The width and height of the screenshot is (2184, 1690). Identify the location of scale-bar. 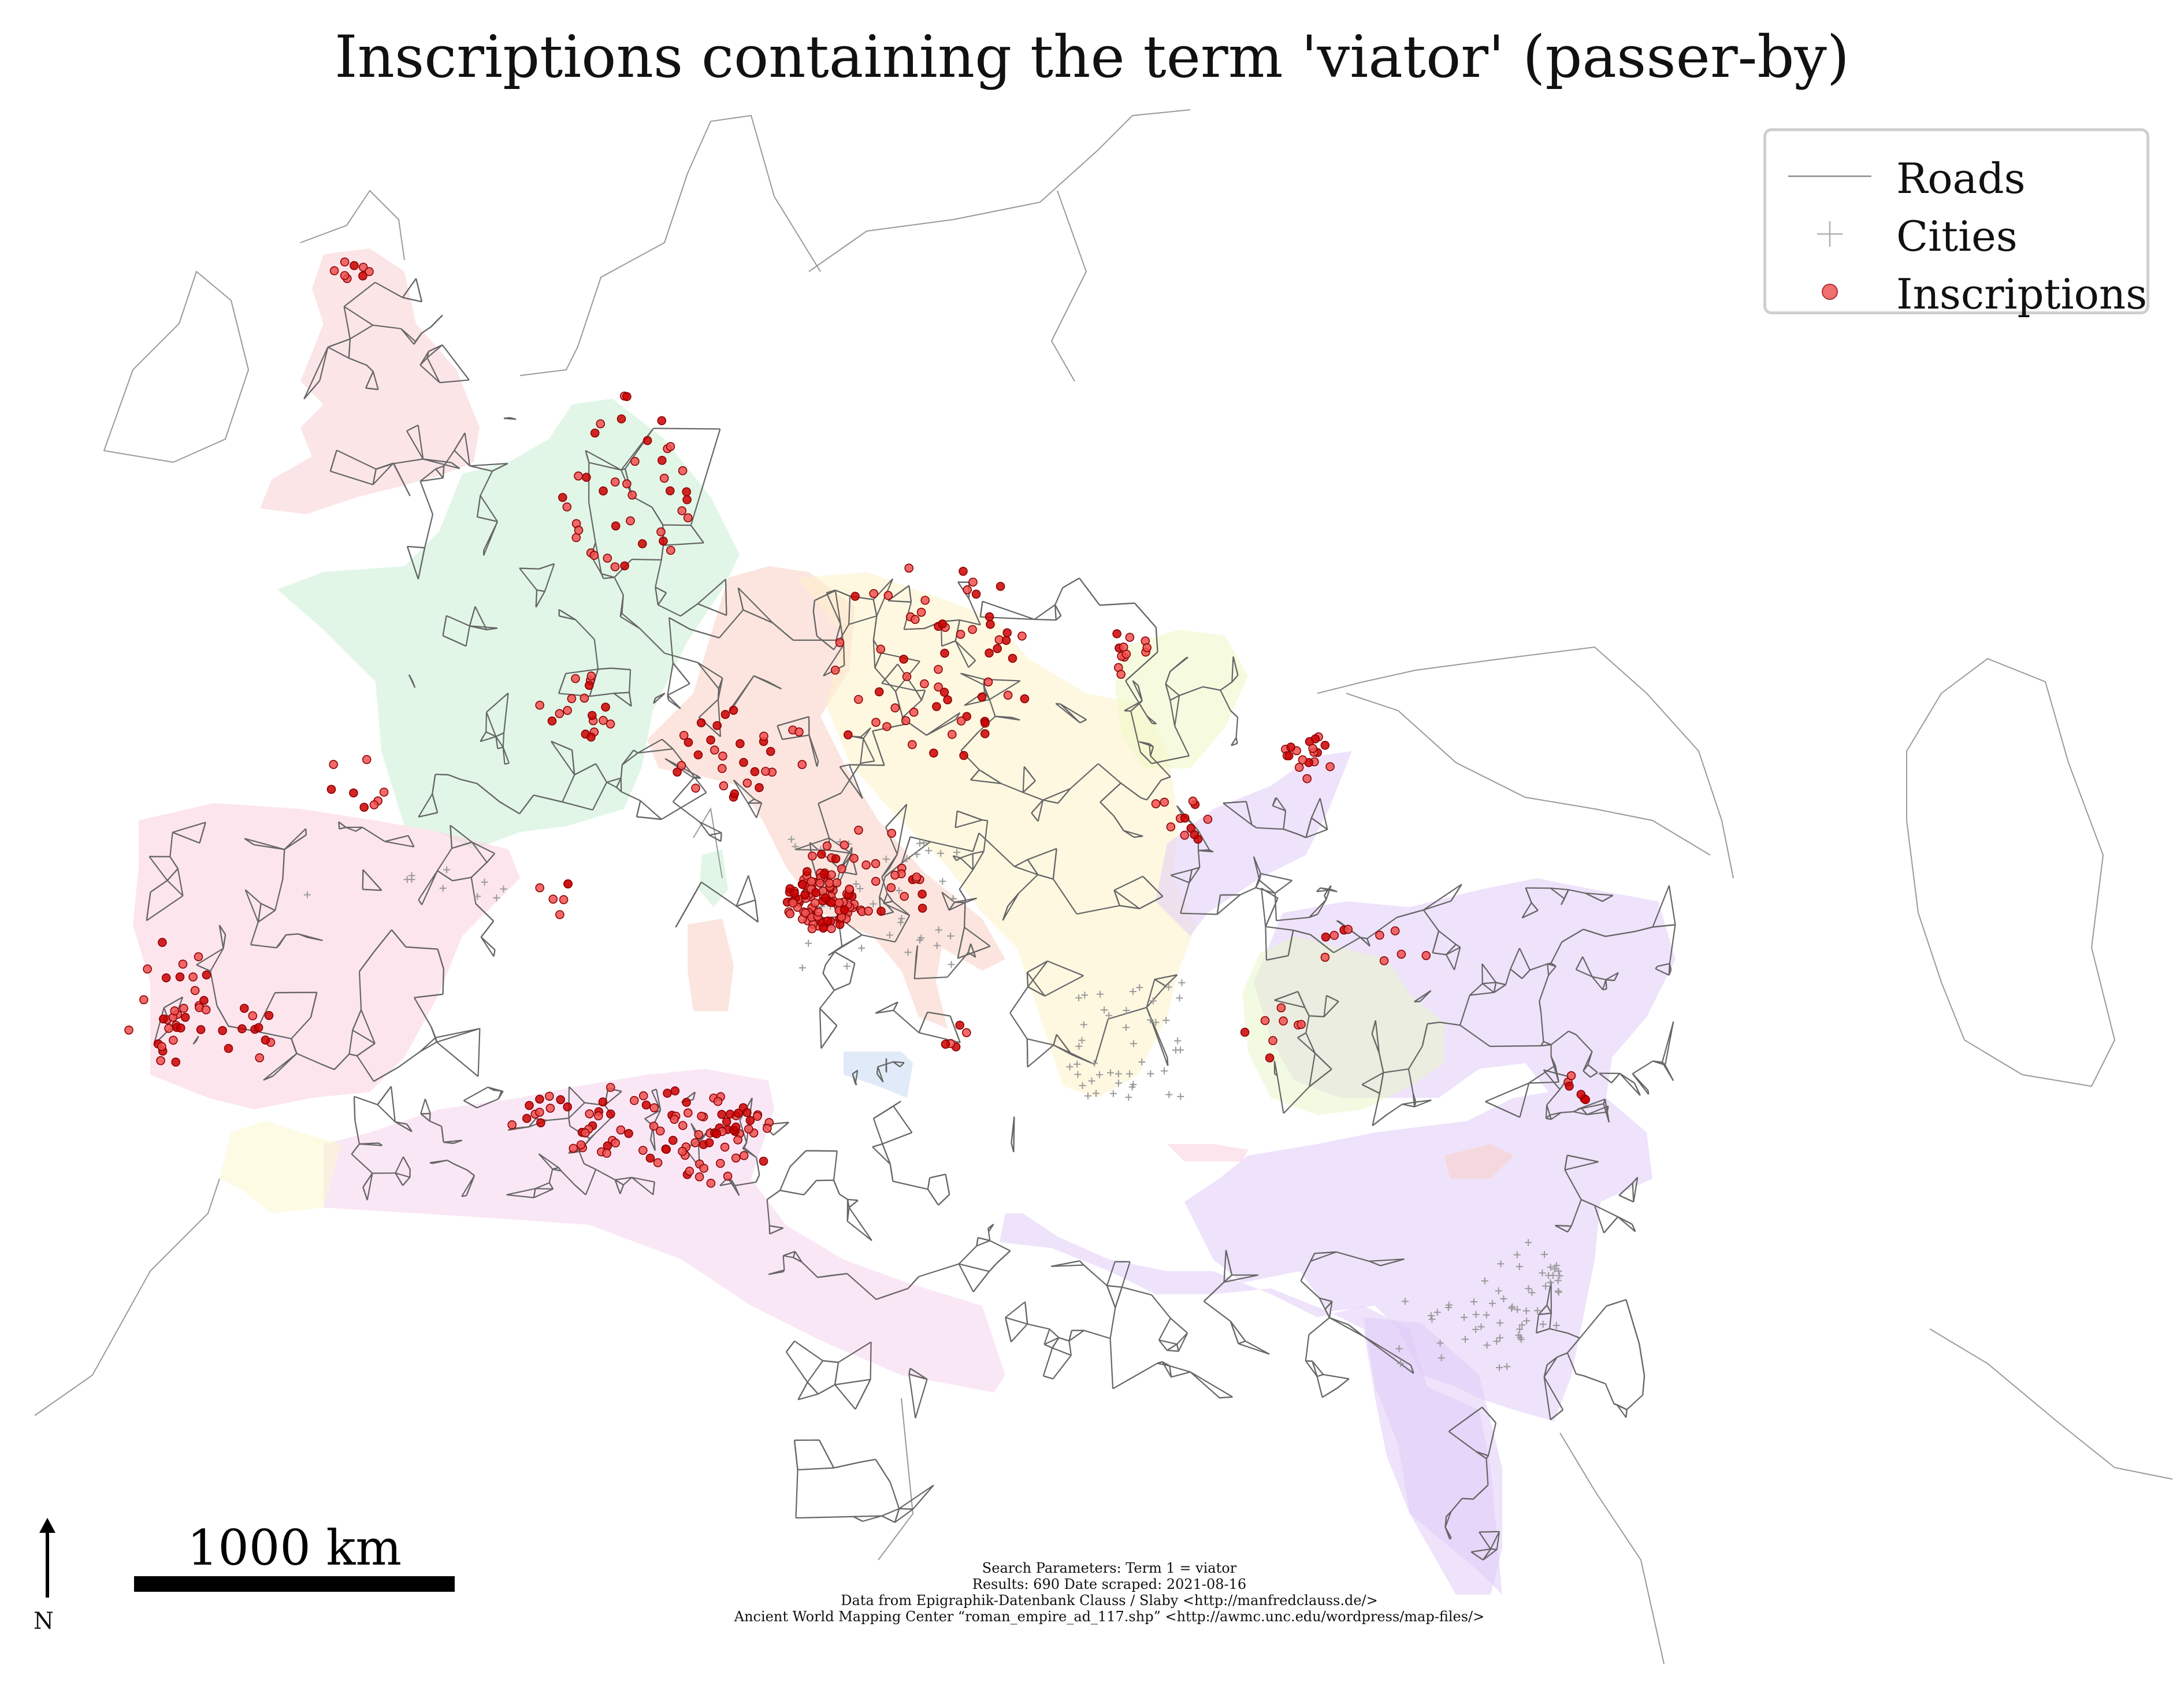
(294, 1584).